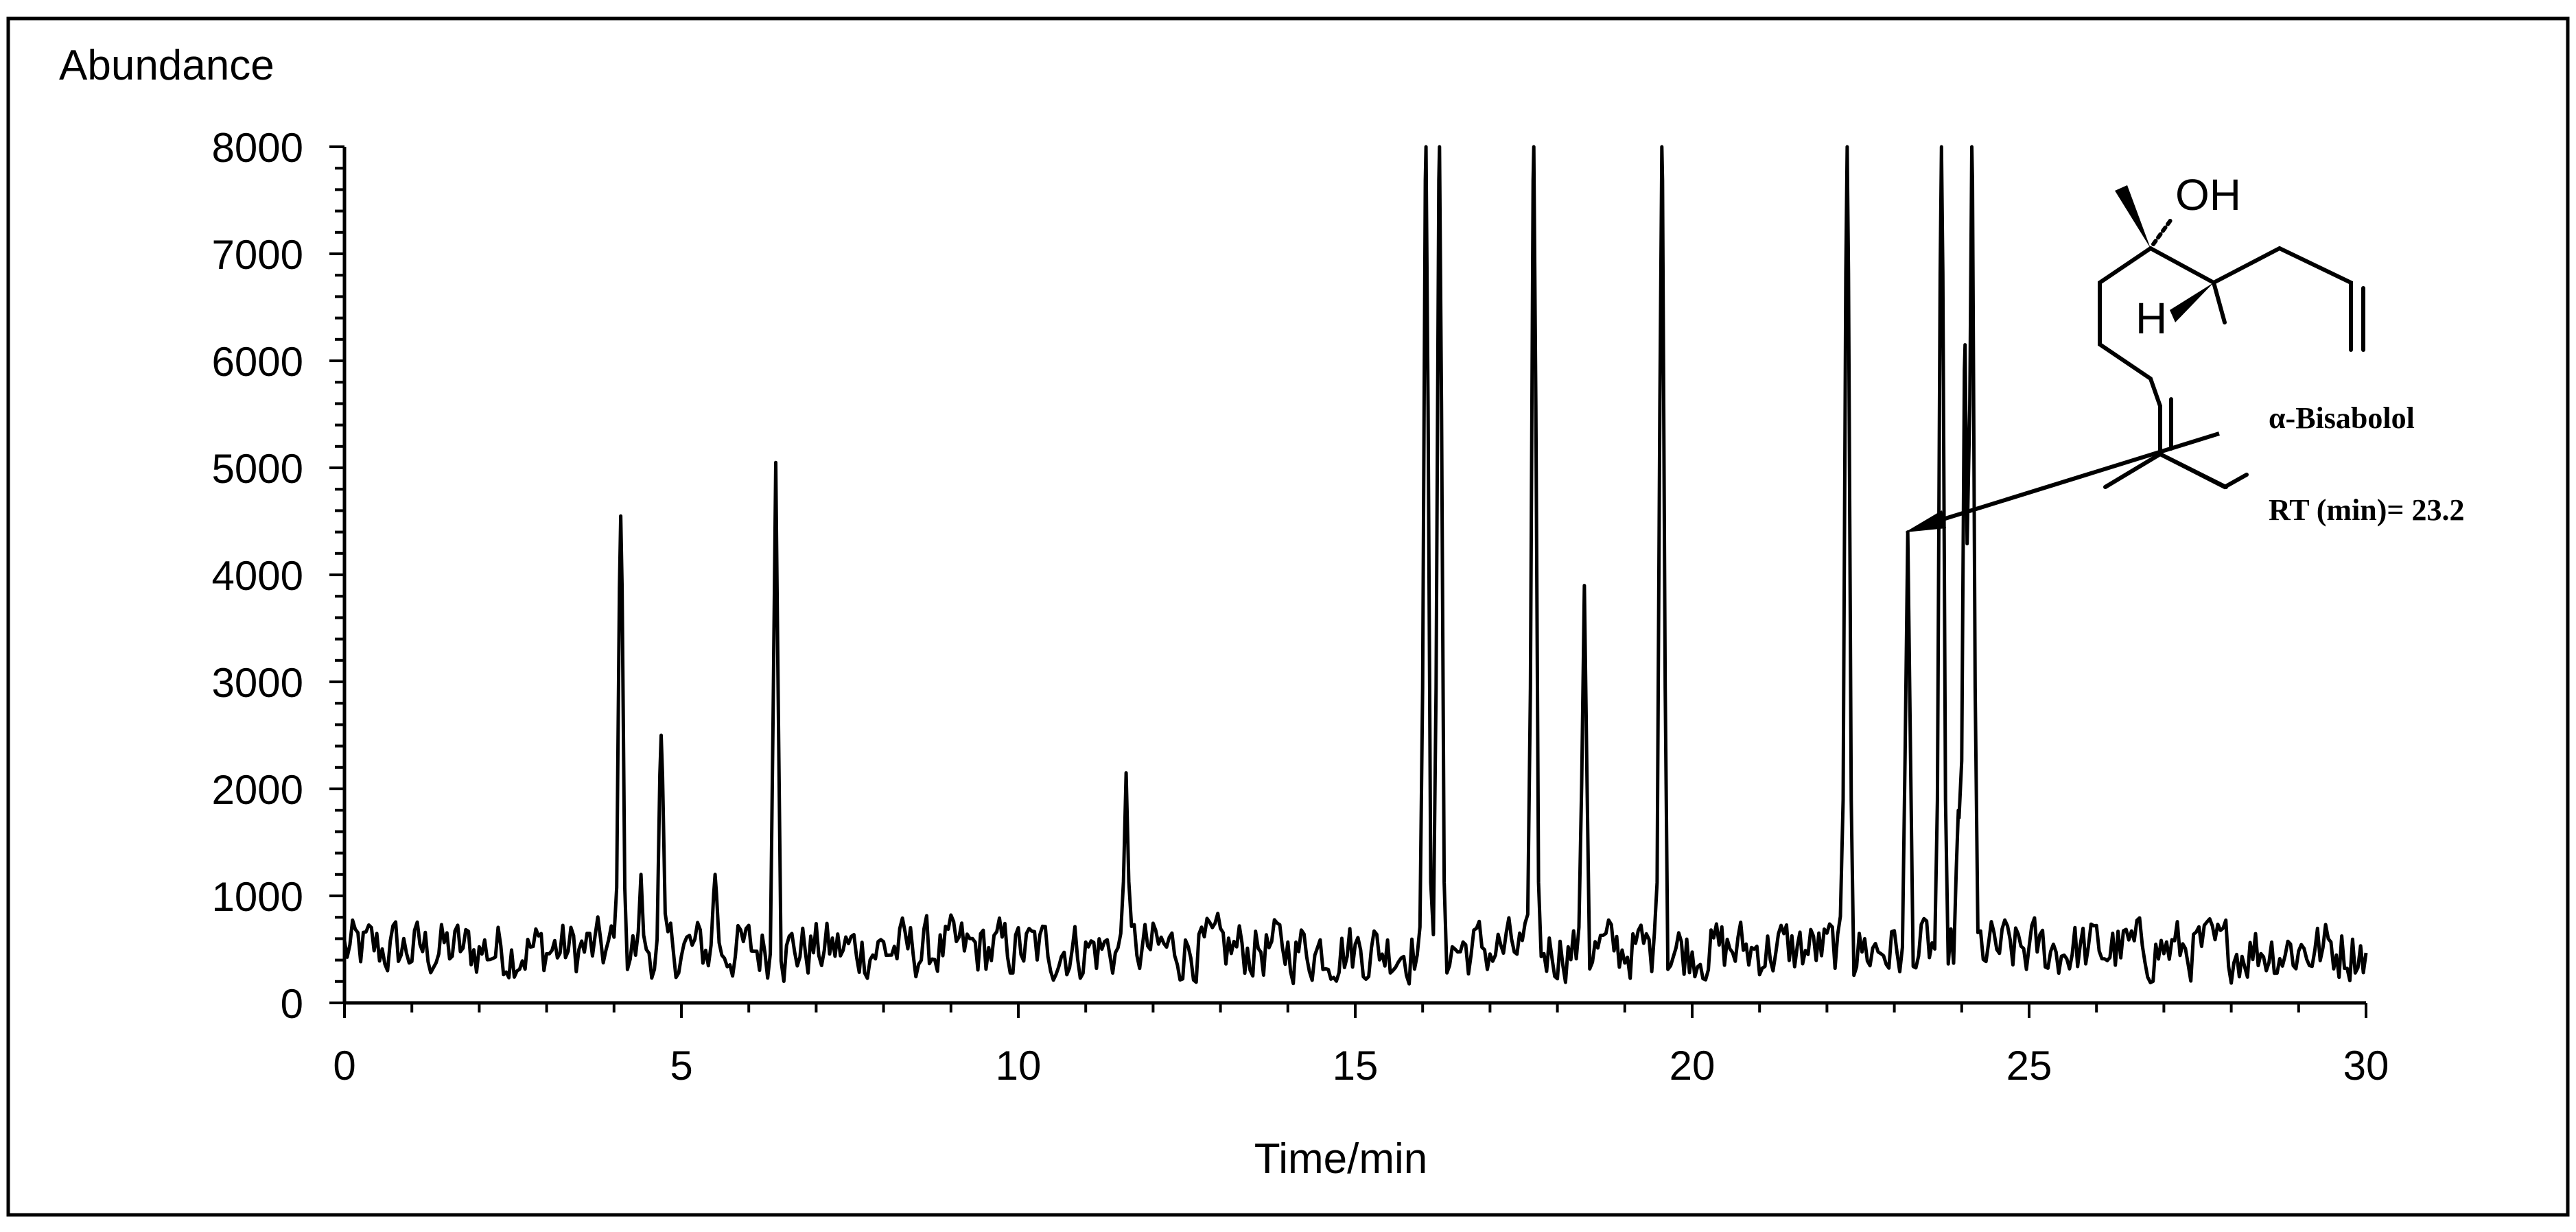 This screenshot has height=1232, width=2576. I want to click on annotation-arrow-line, so click(2069, 480).